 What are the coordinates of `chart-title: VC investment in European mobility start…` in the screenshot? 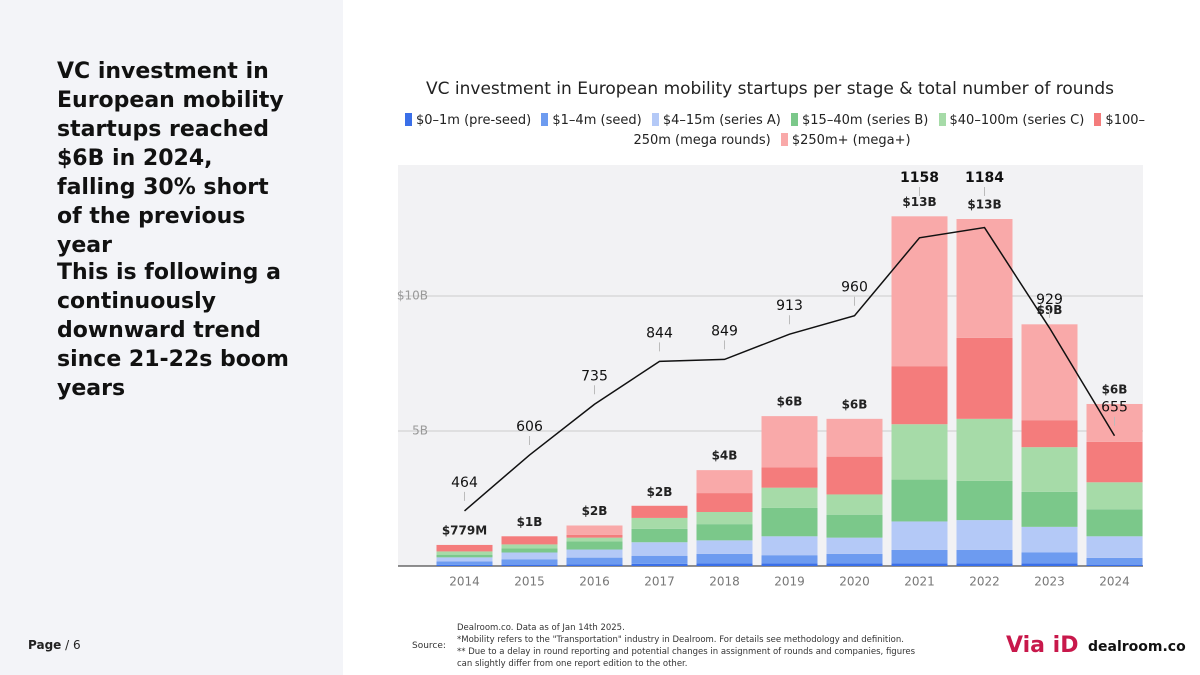 It's located at (770, 89).